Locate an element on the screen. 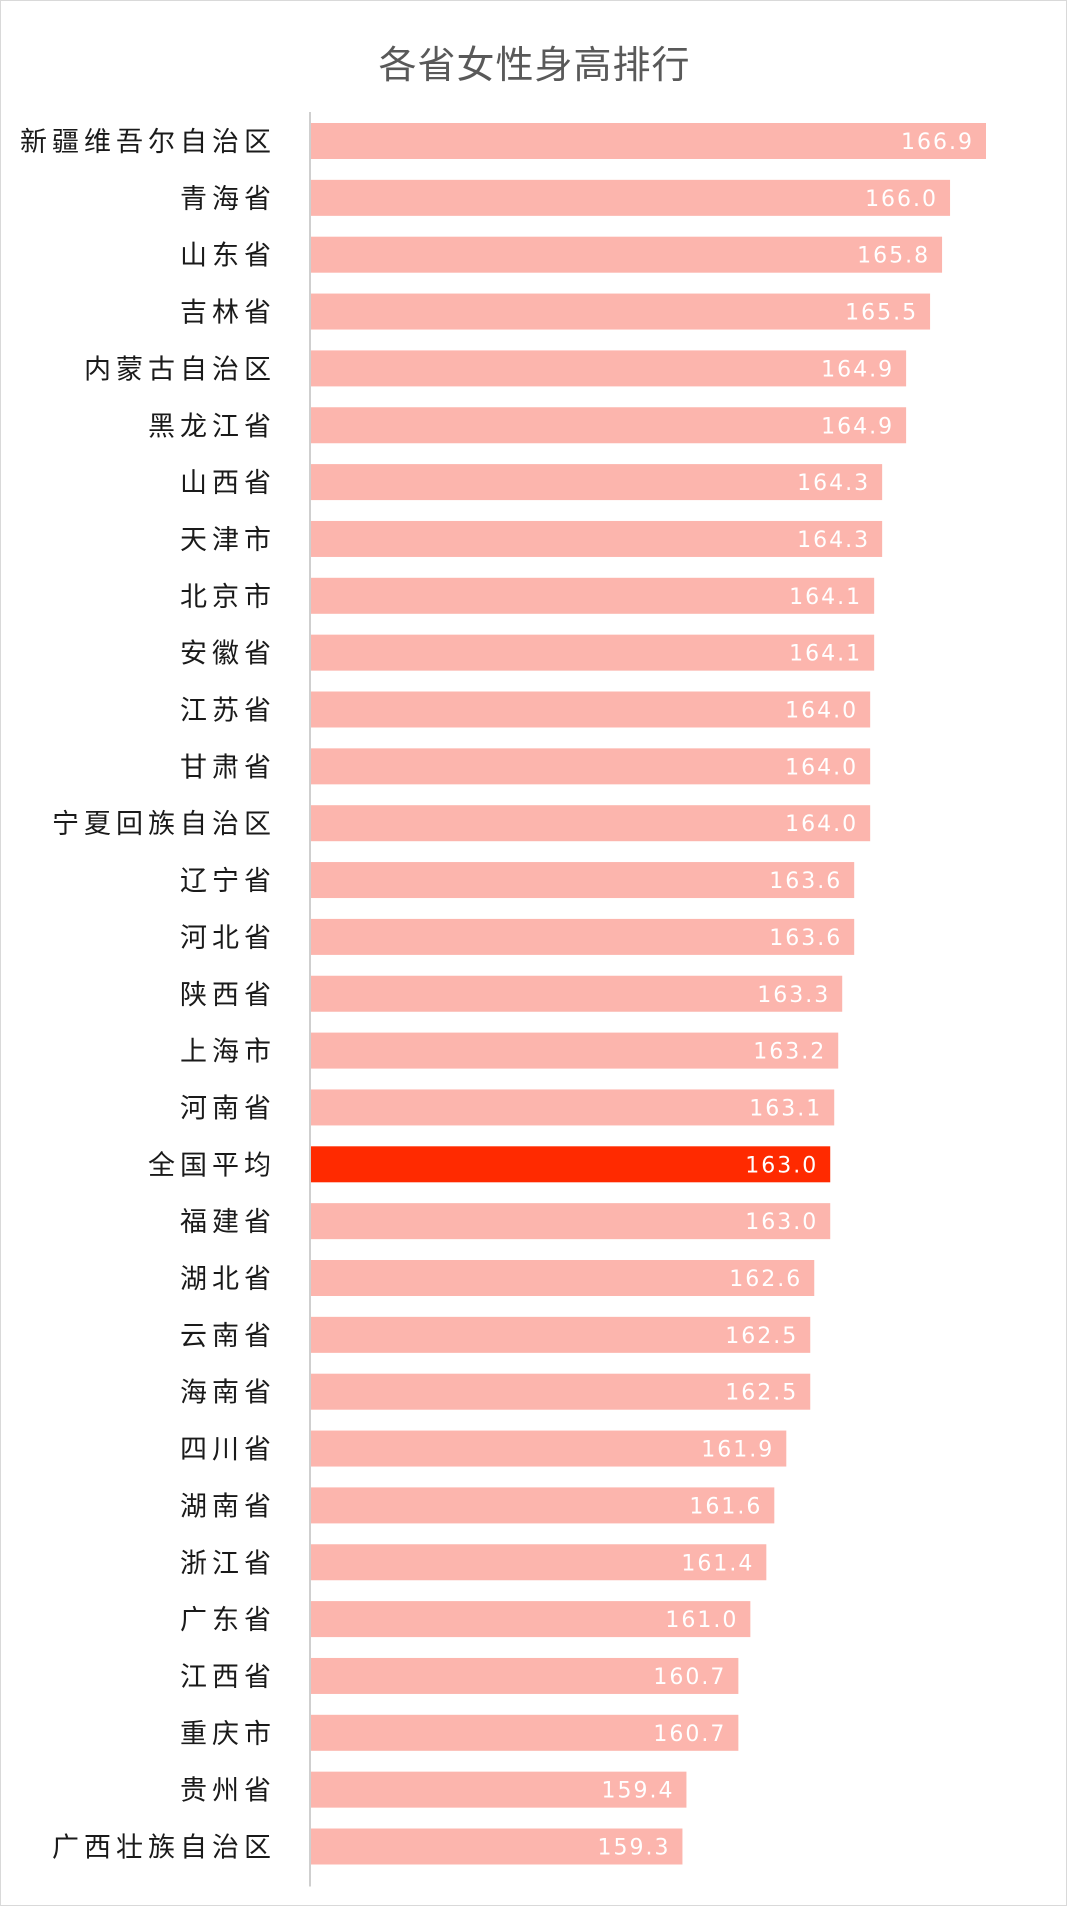 This screenshot has height=1908, width=1069. category-label: 福建省 is located at coordinates (228, 1222).